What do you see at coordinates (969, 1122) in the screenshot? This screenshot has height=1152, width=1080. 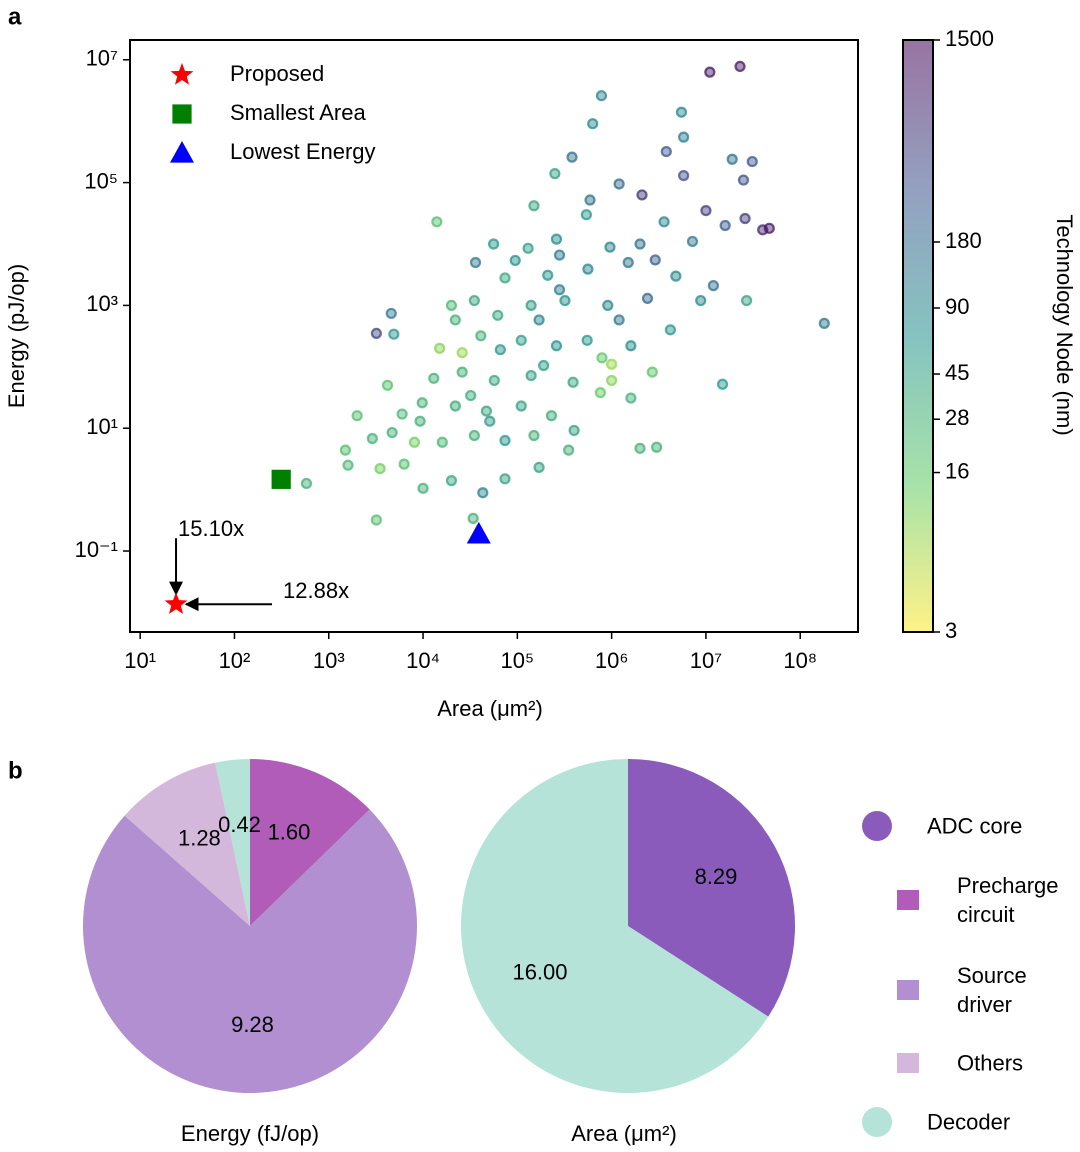 I see `legend-label: Decoder` at bounding box center [969, 1122].